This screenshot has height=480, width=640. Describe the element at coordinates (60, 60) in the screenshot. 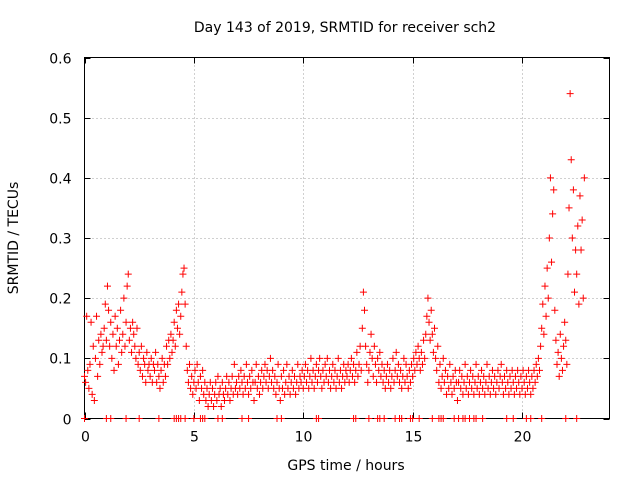

I see `y-tick-label: 0.6` at that location.